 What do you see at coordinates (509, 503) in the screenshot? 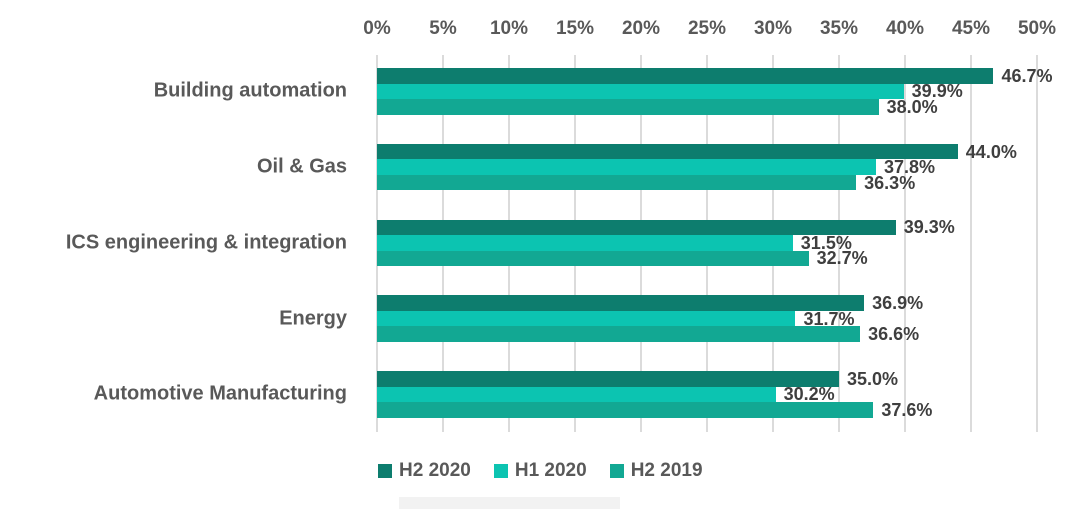
I see `bottom-strip` at bounding box center [509, 503].